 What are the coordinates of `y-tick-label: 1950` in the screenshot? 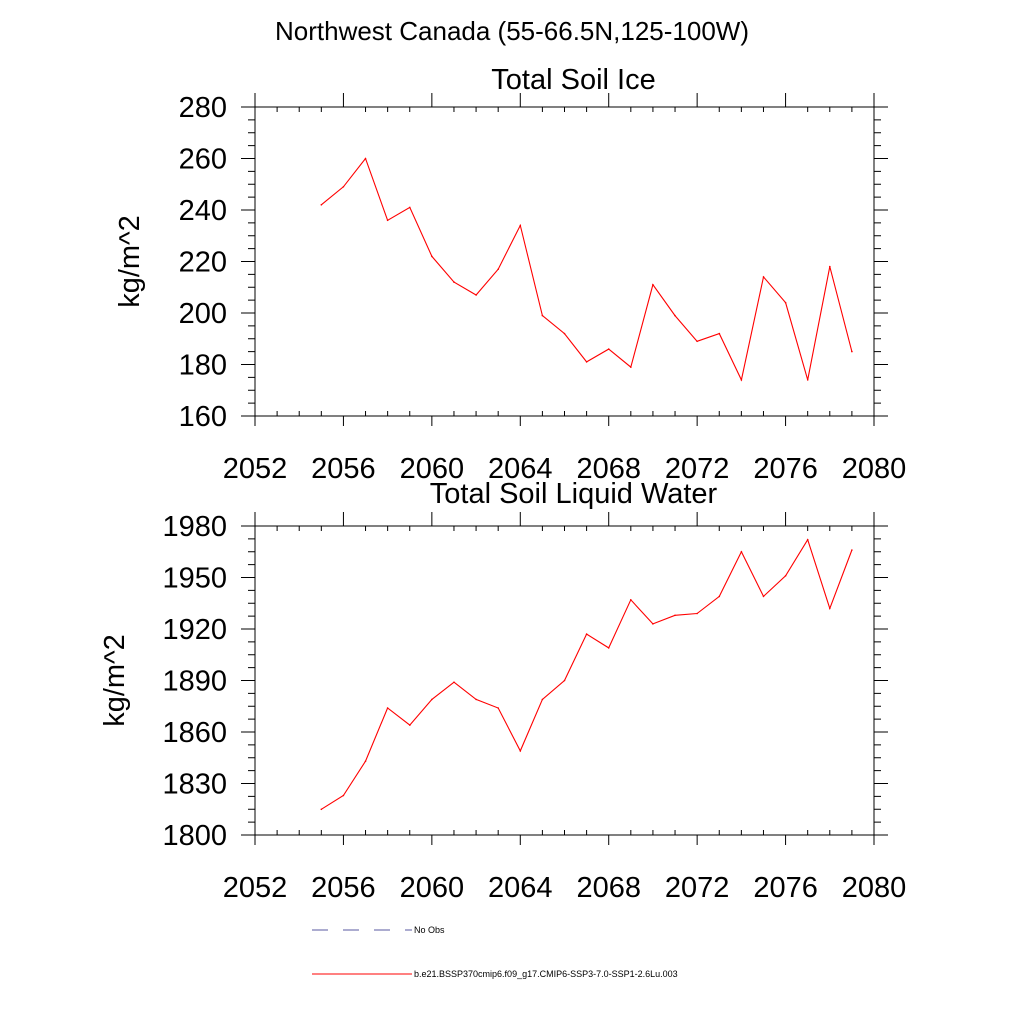 It's located at (194, 579).